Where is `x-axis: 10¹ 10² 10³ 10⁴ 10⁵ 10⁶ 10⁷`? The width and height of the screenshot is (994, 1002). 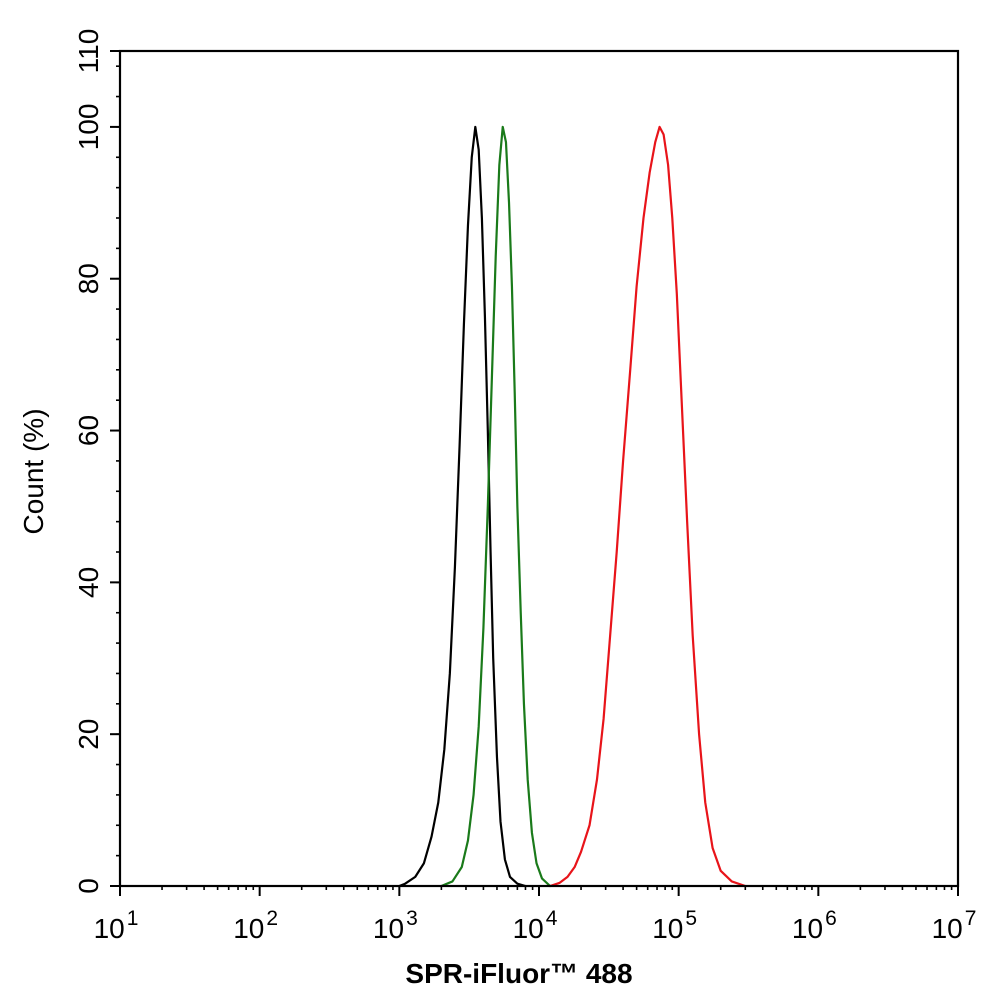
x-axis: 10¹ 10² 10³ 10⁴ 10⁵ 10⁶ 10⁷ is located at coordinates (535, 915).